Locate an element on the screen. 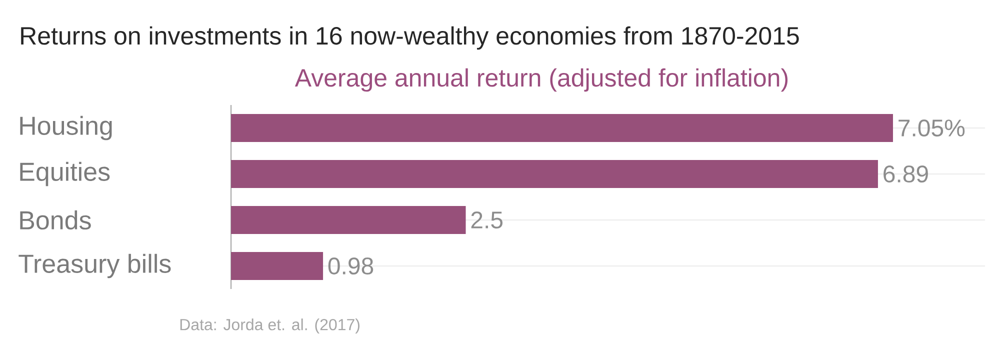 The width and height of the screenshot is (1000, 347). text: Data: Jorda et. al. (2017) is located at coordinates (270, 326).